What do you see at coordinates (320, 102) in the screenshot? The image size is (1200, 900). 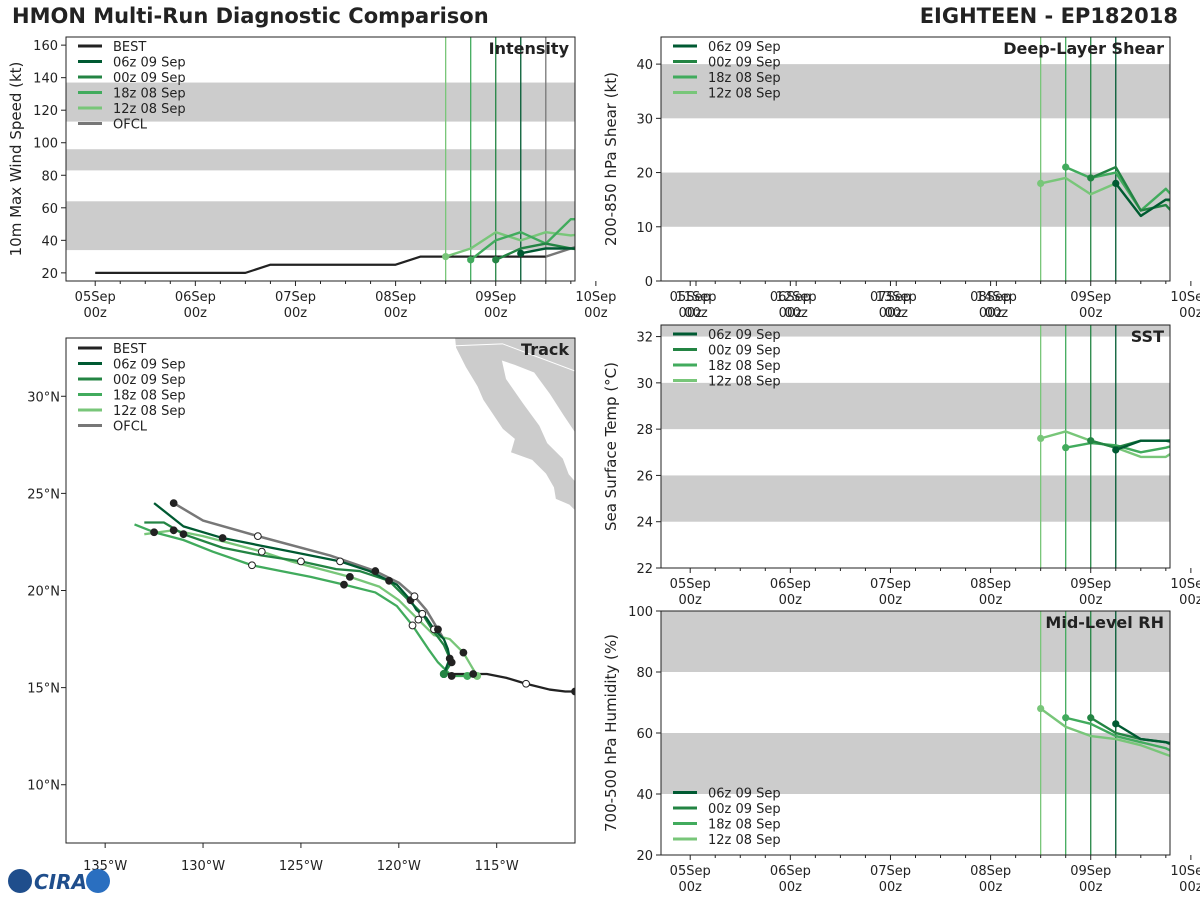 I see `intensity-shade-band` at bounding box center [320, 102].